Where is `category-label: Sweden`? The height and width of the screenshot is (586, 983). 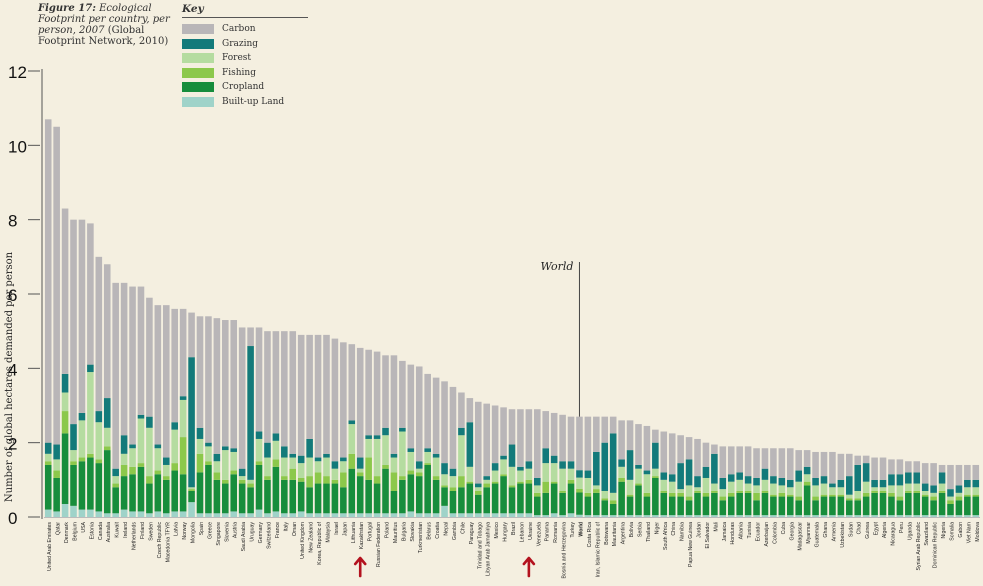 category-label: Sweden is located at coordinates (151, 531).